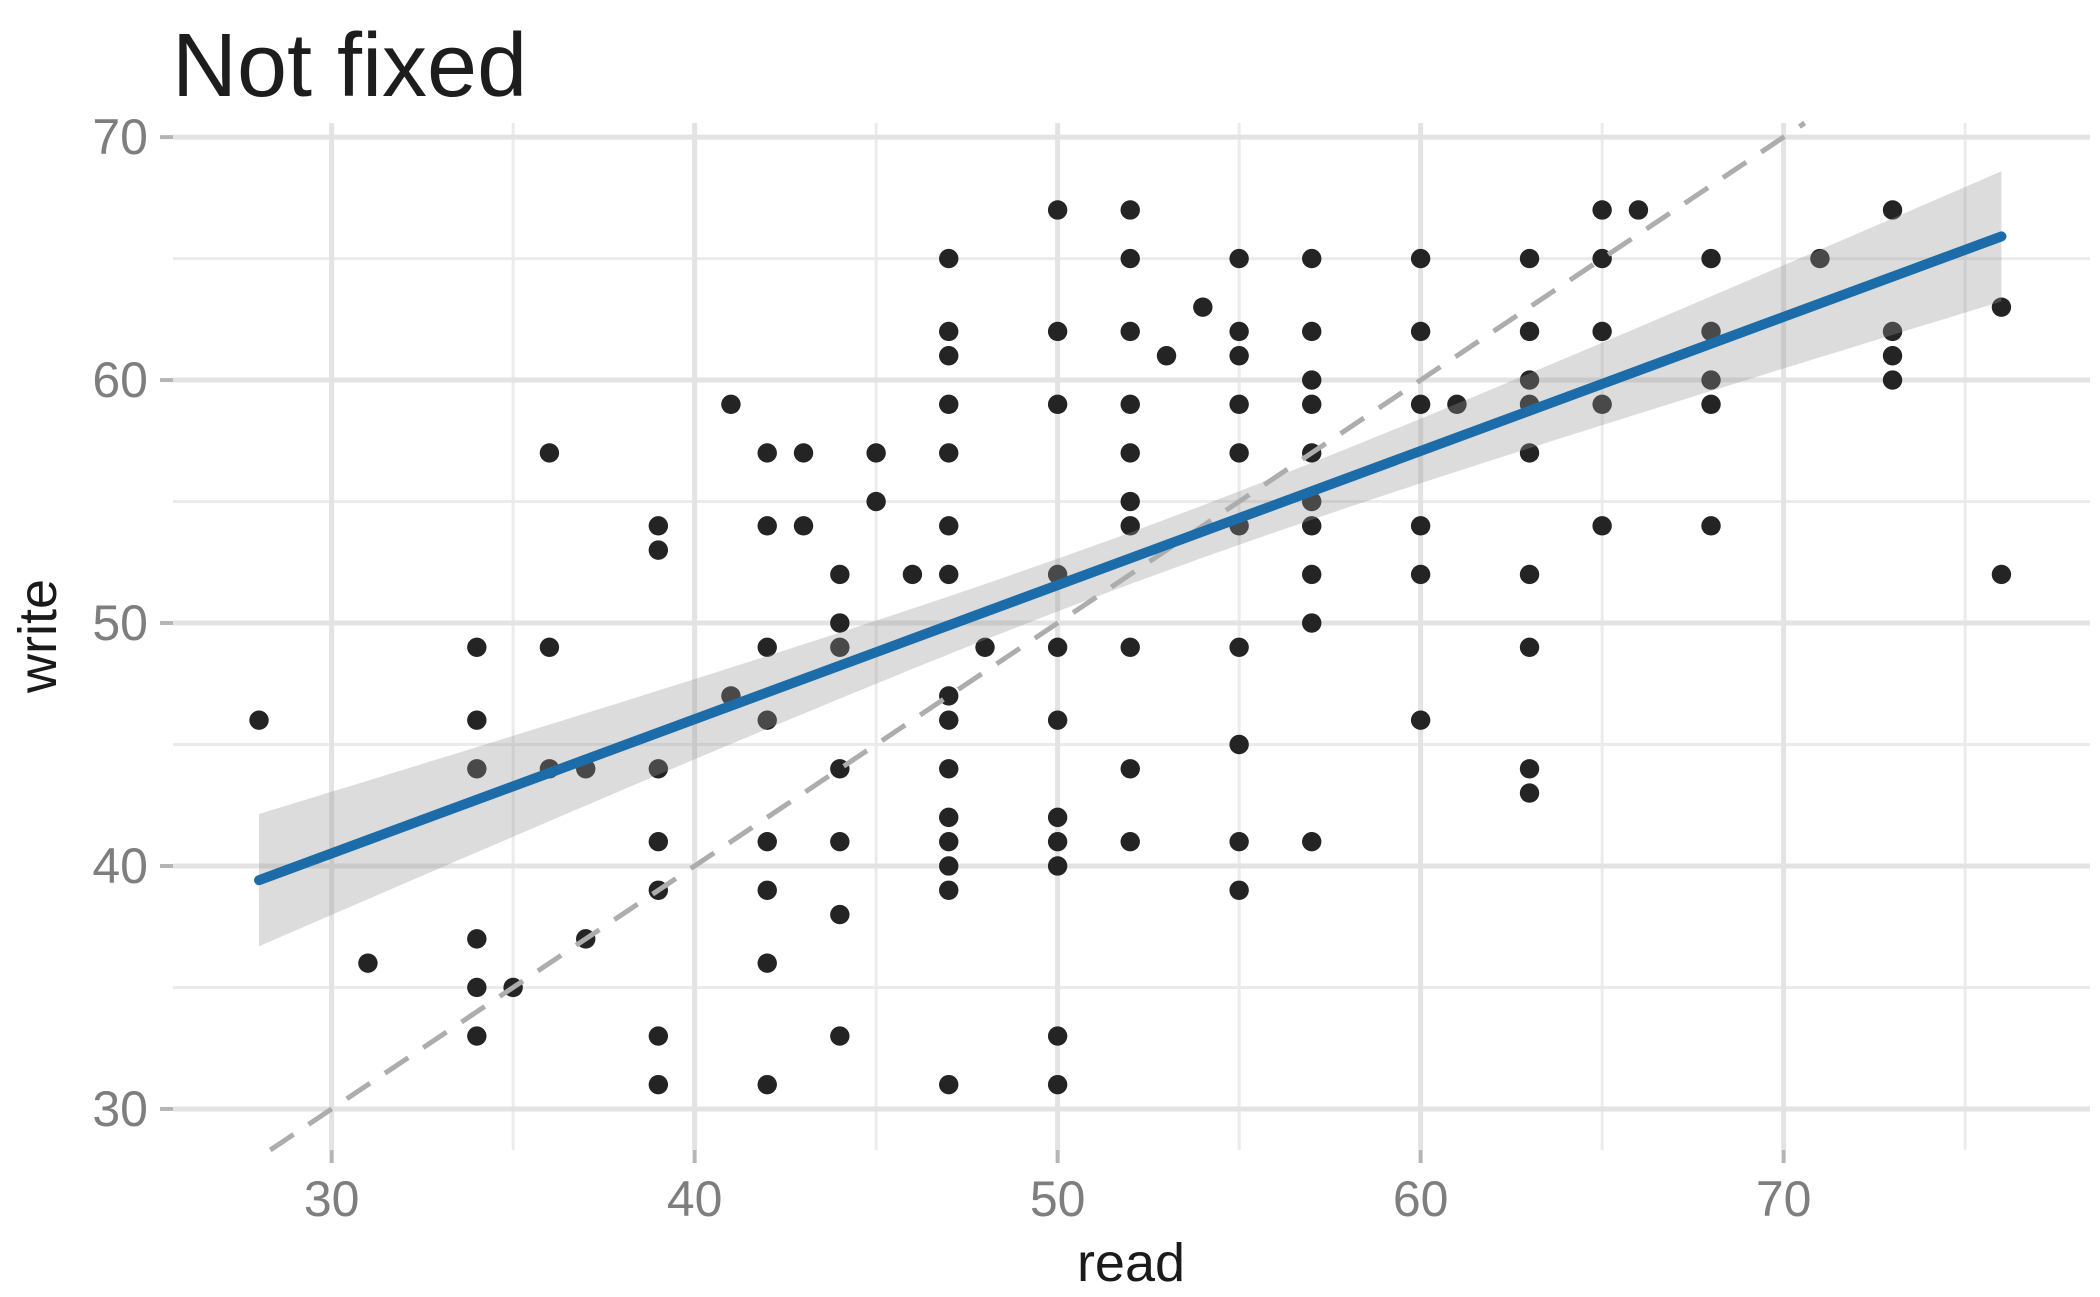 The height and width of the screenshot is (1297, 2100). Describe the element at coordinates (120, 380) in the screenshot. I see `y-tick-label: 60` at that location.